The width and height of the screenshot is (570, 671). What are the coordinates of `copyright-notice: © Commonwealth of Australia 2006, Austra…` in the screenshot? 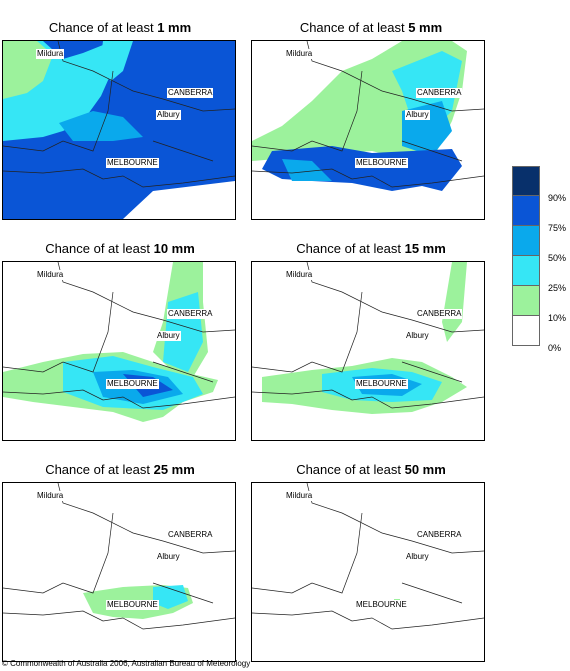 It's located at (126, 663).